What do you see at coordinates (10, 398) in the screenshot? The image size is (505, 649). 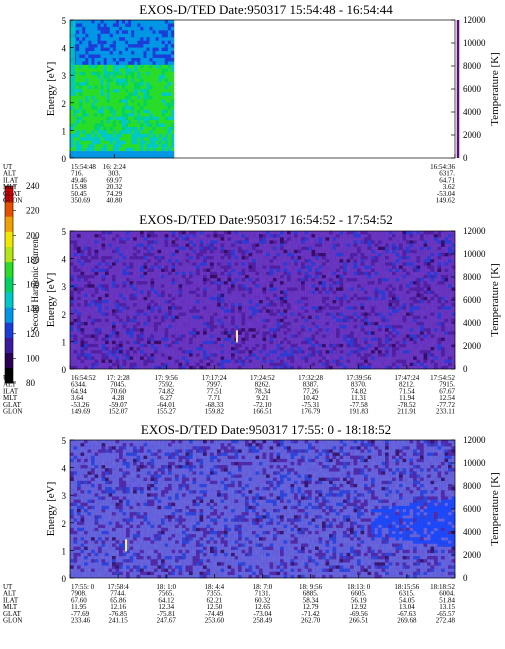 I see `orbit-row-label: MLT` at bounding box center [10, 398].